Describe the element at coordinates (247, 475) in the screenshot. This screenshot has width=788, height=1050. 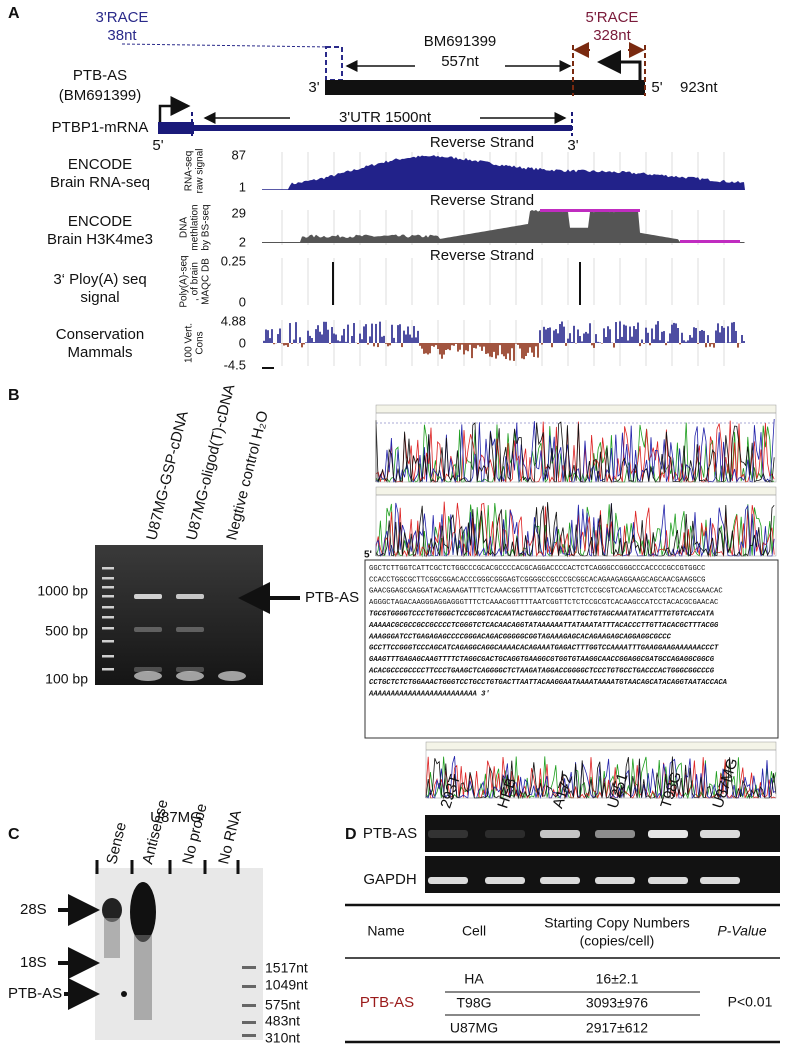
I see `lane-label: Negtive control H₂O` at that location.